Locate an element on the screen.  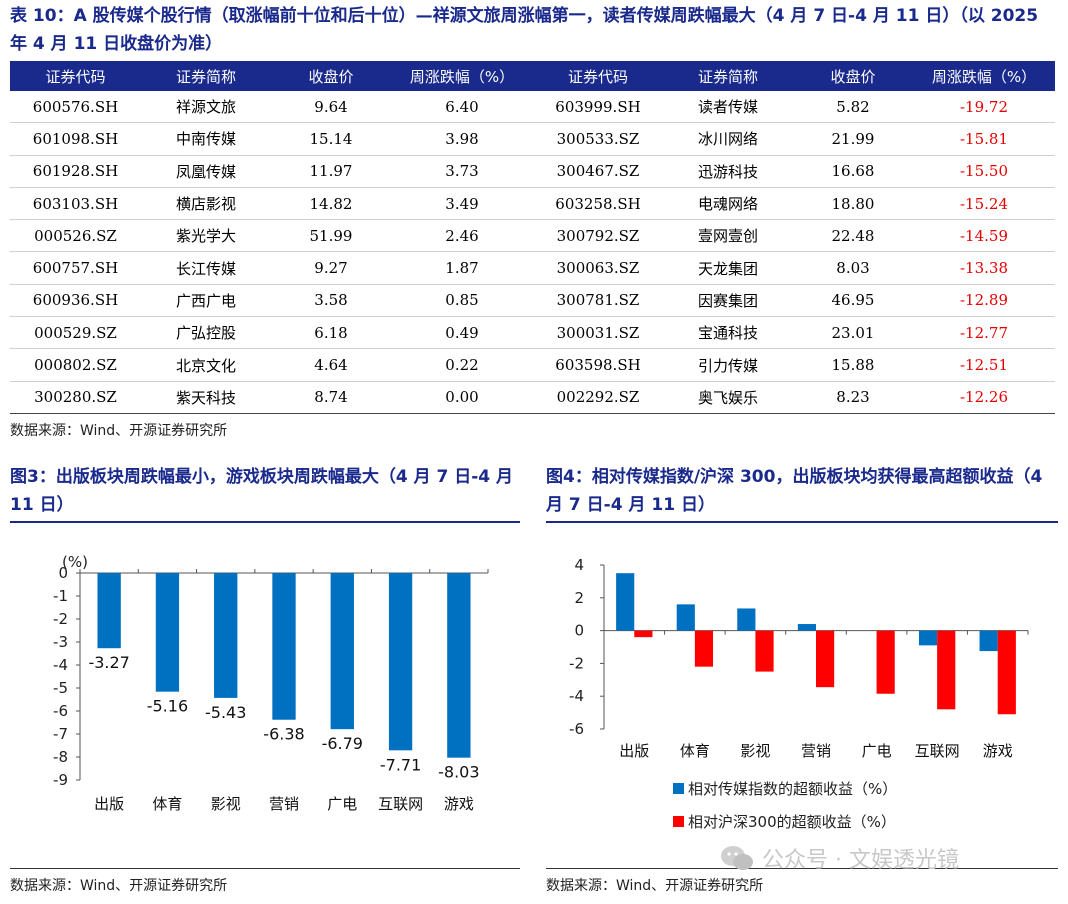
cell-price: 6.18 is located at coordinates (331, 333).